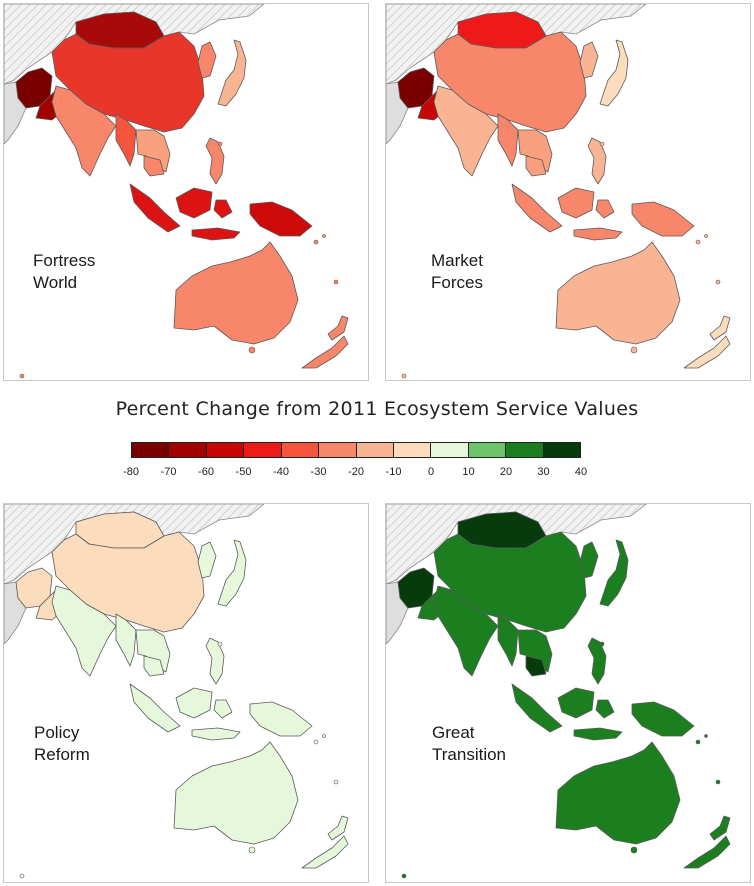  What do you see at coordinates (64, 272) in the screenshot?
I see `scenario-label: Fortress World` at bounding box center [64, 272].